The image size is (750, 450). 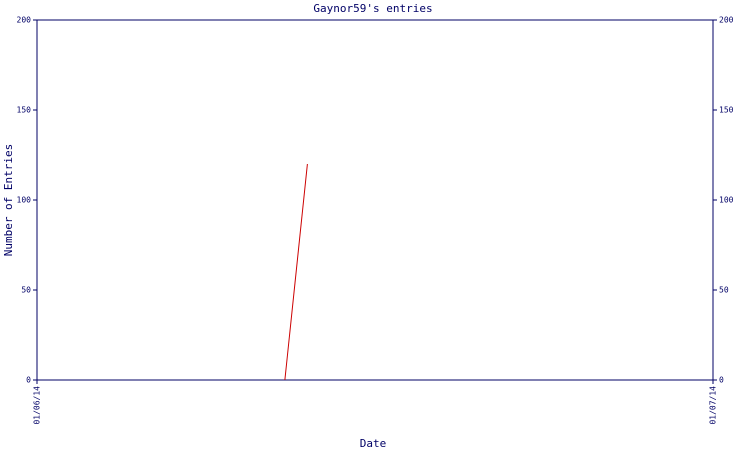 What do you see at coordinates (24, 110) in the screenshot?
I see `y-tick-label: 150` at bounding box center [24, 110].